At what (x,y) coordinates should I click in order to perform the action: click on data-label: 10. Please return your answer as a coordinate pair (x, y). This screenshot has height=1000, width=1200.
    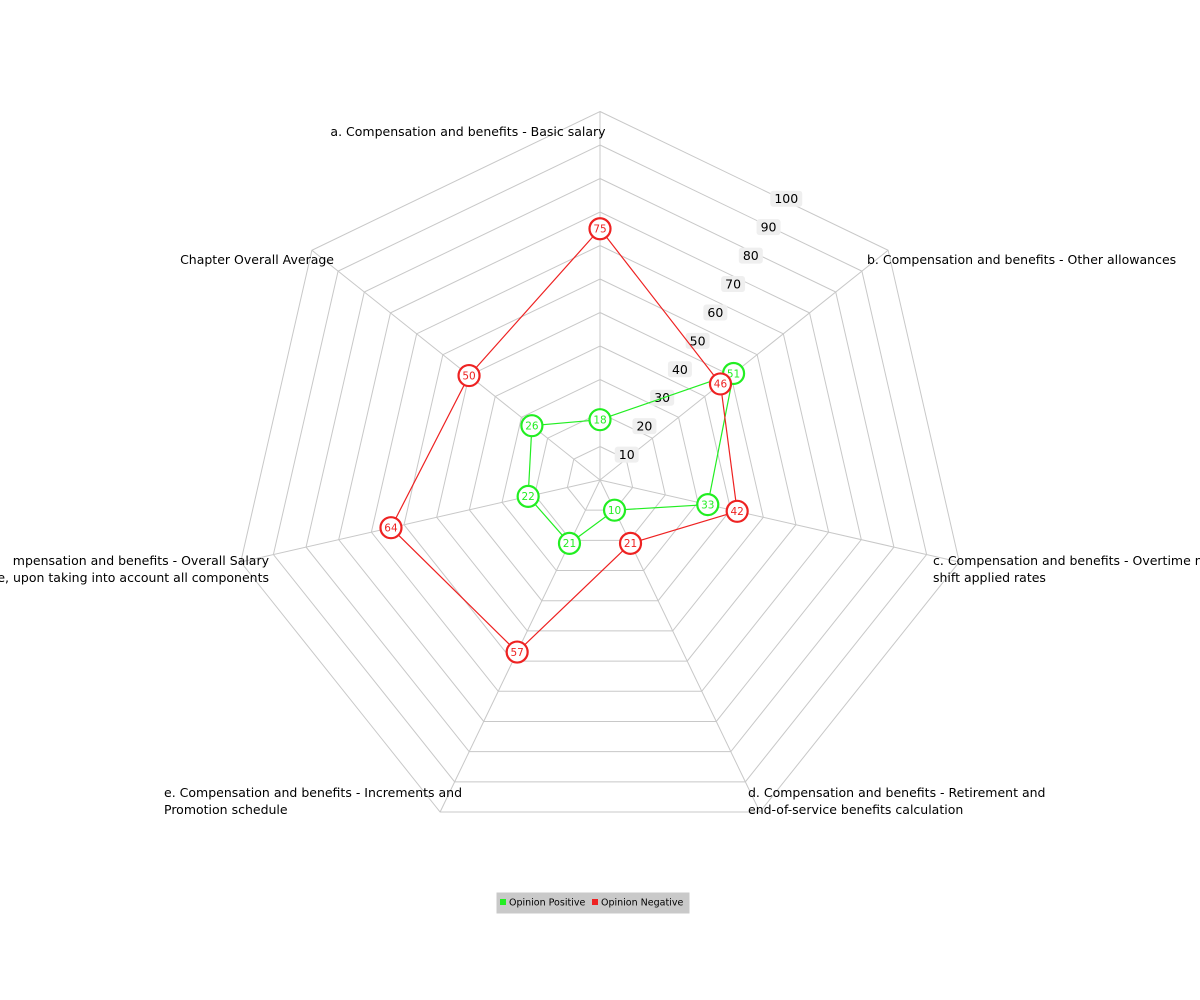
    Looking at the image, I should click on (614, 511).